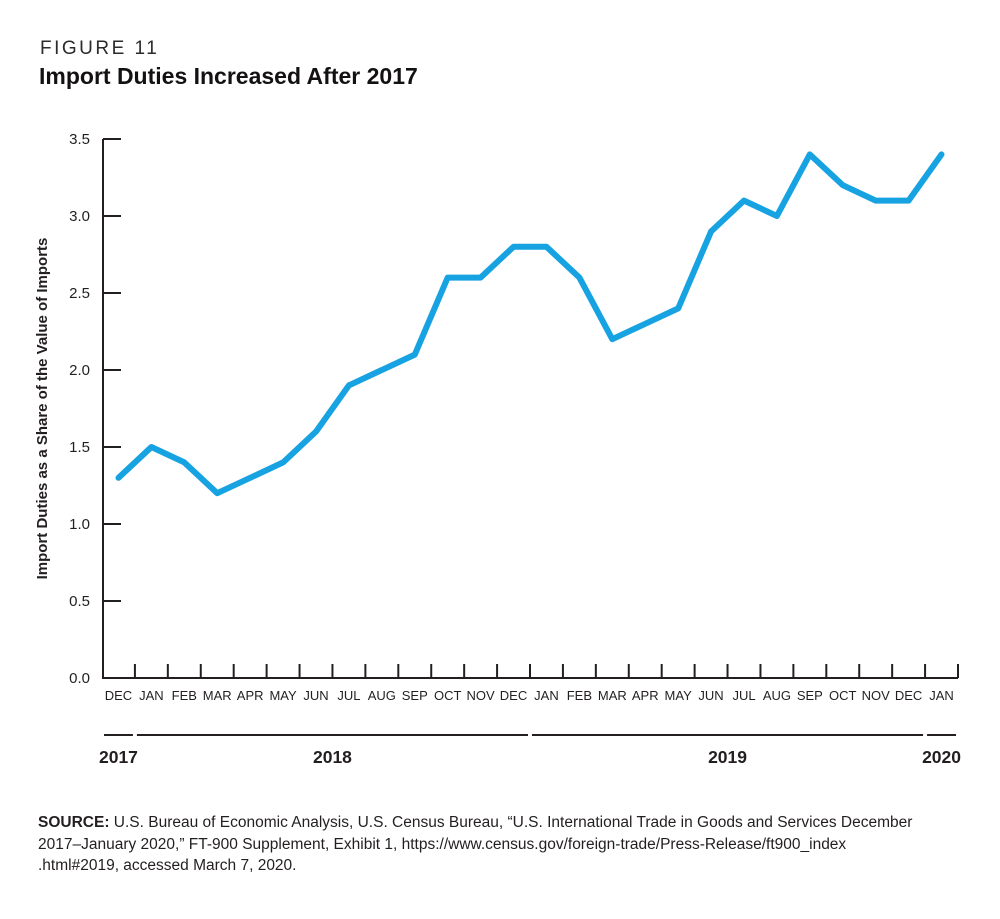 The image size is (1000, 919). I want to click on year-label: 2020, so click(941, 757).